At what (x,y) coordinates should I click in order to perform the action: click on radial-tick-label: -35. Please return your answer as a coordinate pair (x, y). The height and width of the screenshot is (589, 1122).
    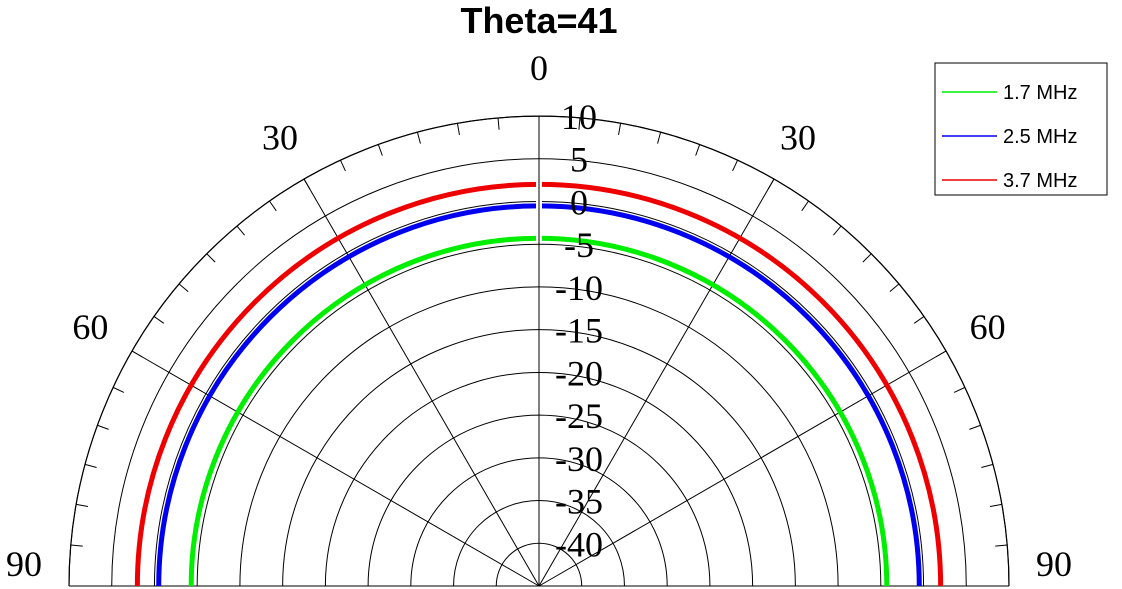
    Looking at the image, I should click on (579, 502).